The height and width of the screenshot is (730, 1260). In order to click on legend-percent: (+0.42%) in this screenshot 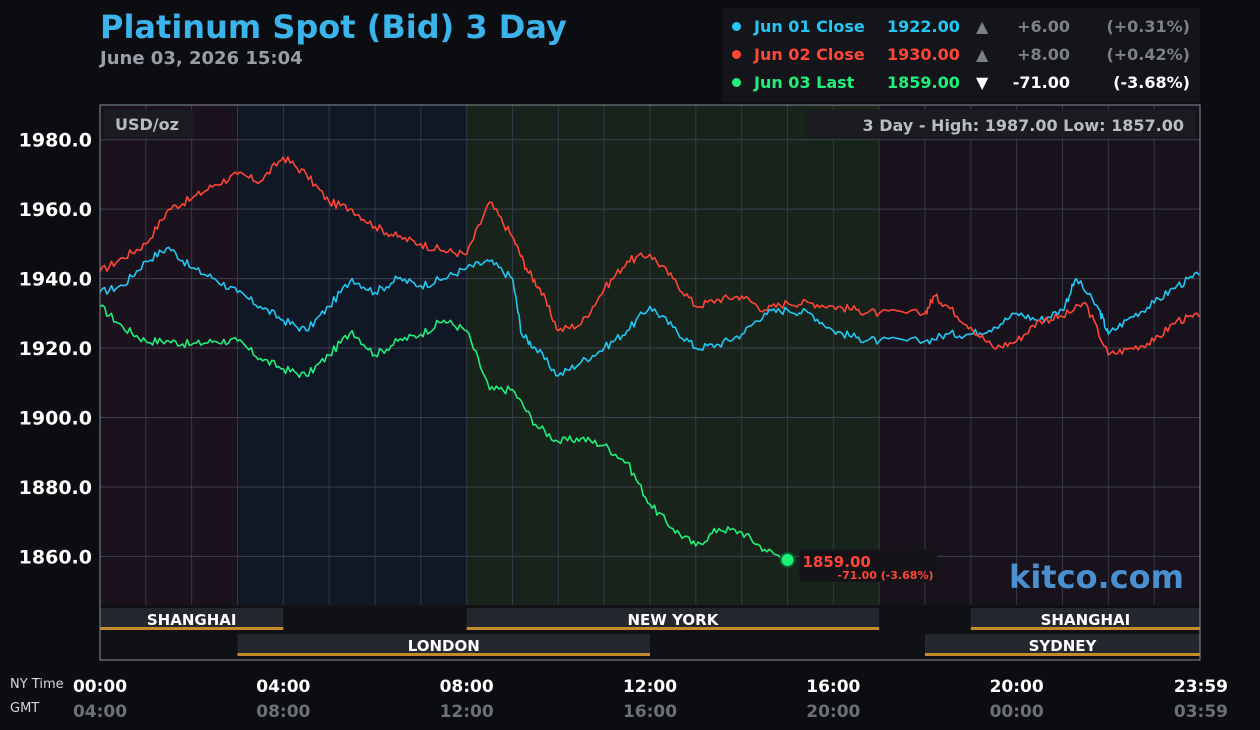, I will do `click(1148, 54)`.